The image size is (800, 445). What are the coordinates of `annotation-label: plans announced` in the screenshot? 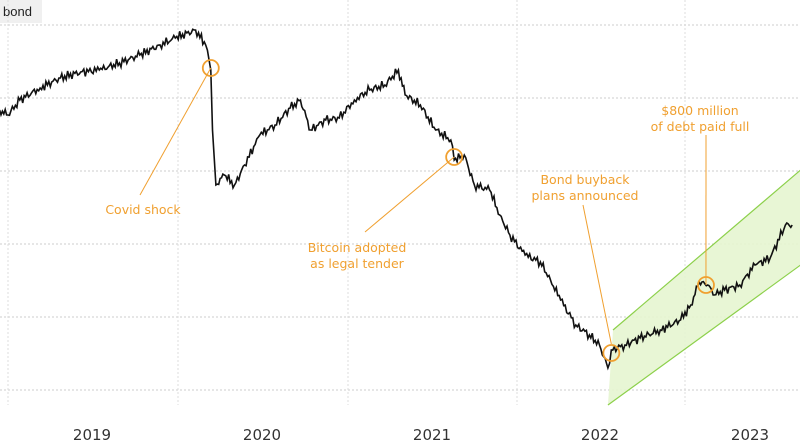 It's located at (585, 195).